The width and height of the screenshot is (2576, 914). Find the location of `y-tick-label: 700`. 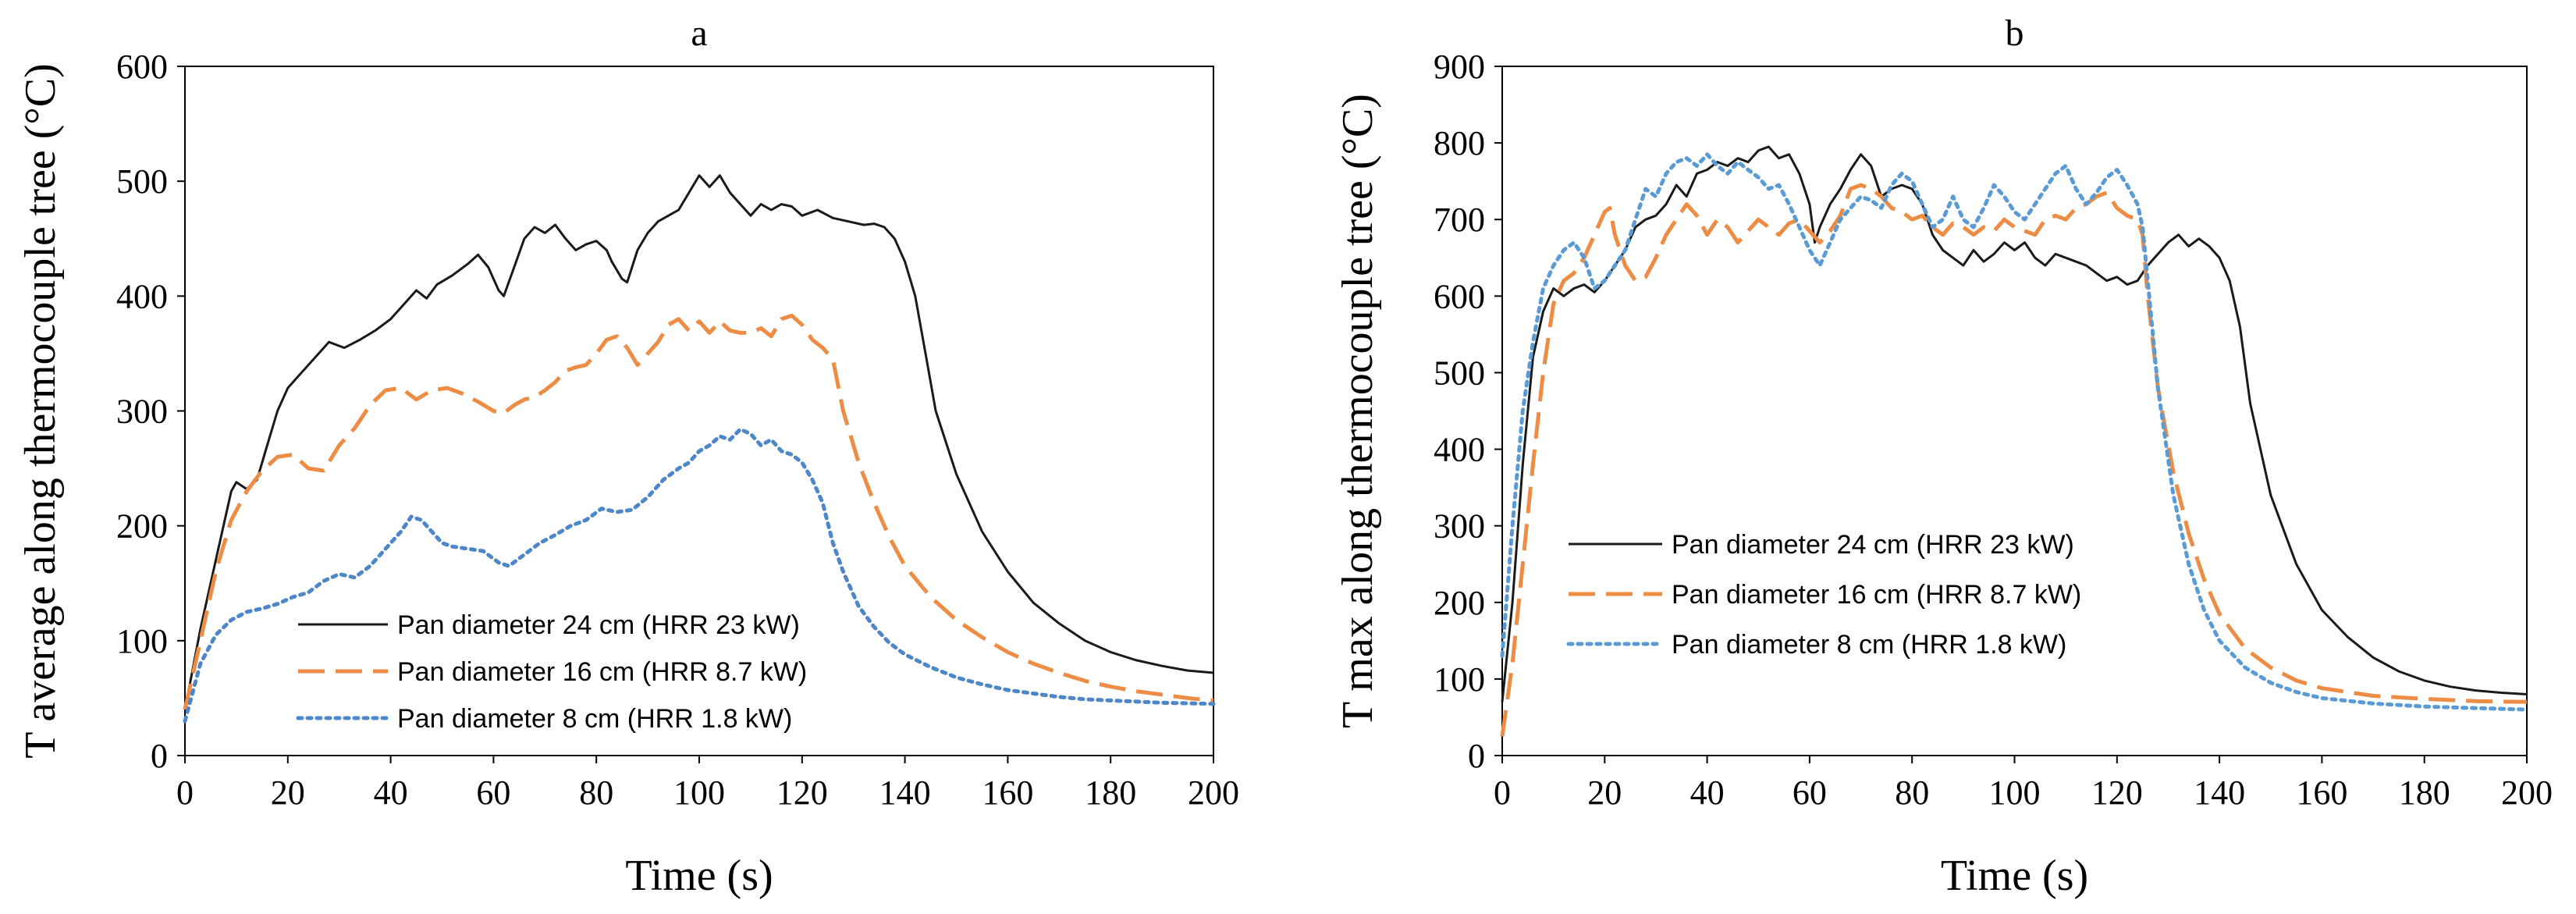

y-tick-label: 700 is located at coordinates (1459, 220).